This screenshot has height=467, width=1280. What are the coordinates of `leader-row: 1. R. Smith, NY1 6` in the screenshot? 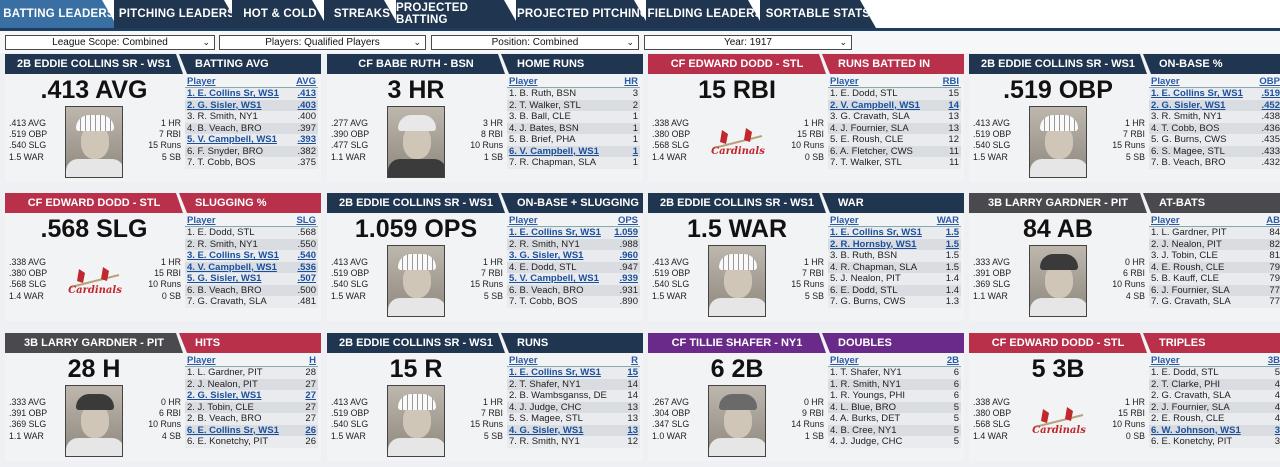 It's located at (894, 384).